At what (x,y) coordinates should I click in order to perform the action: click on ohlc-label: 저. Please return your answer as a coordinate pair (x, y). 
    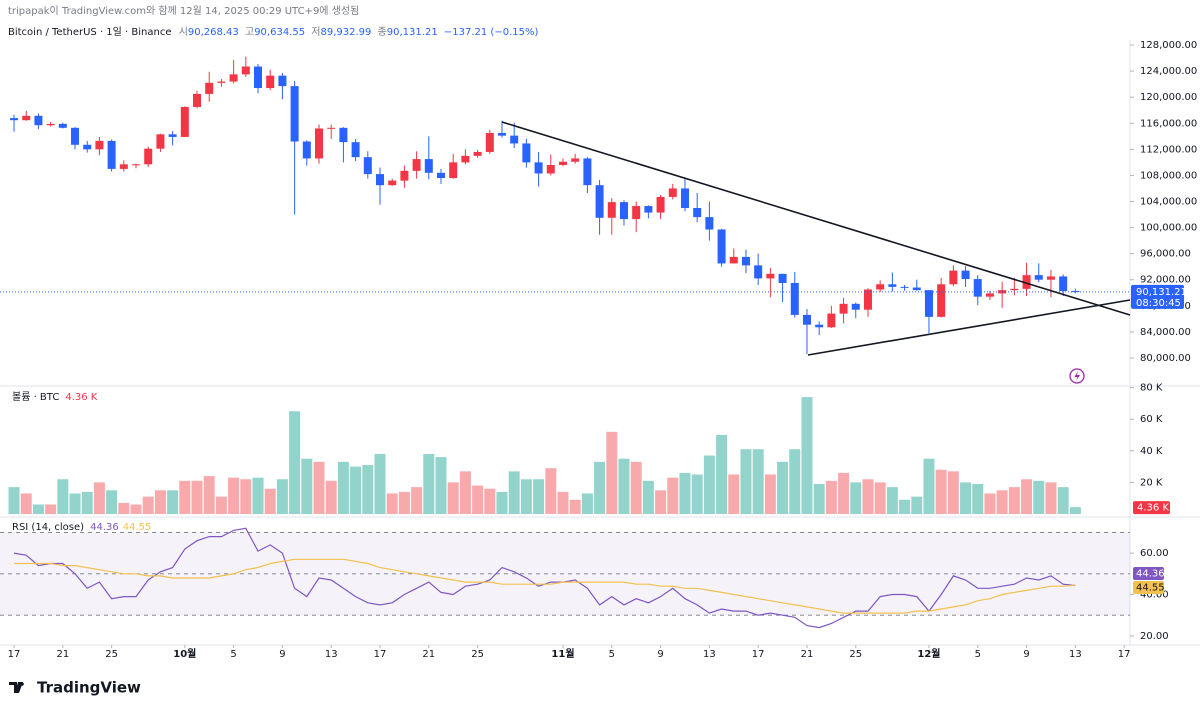
    Looking at the image, I should click on (315, 32).